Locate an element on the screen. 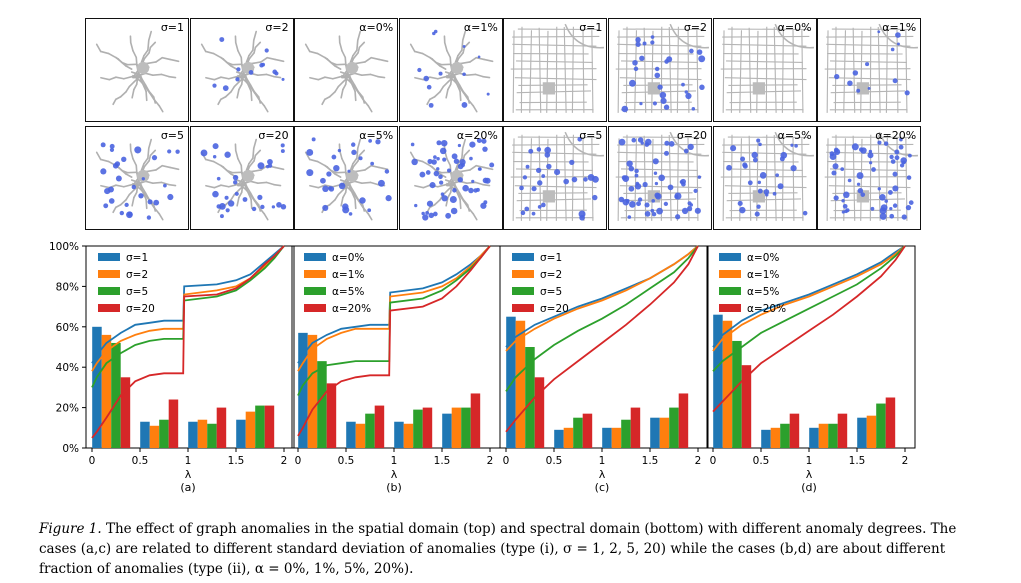 The width and height of the screenshot is (1021, 583). panel-label: (a) is located at coordinates (187, 487).